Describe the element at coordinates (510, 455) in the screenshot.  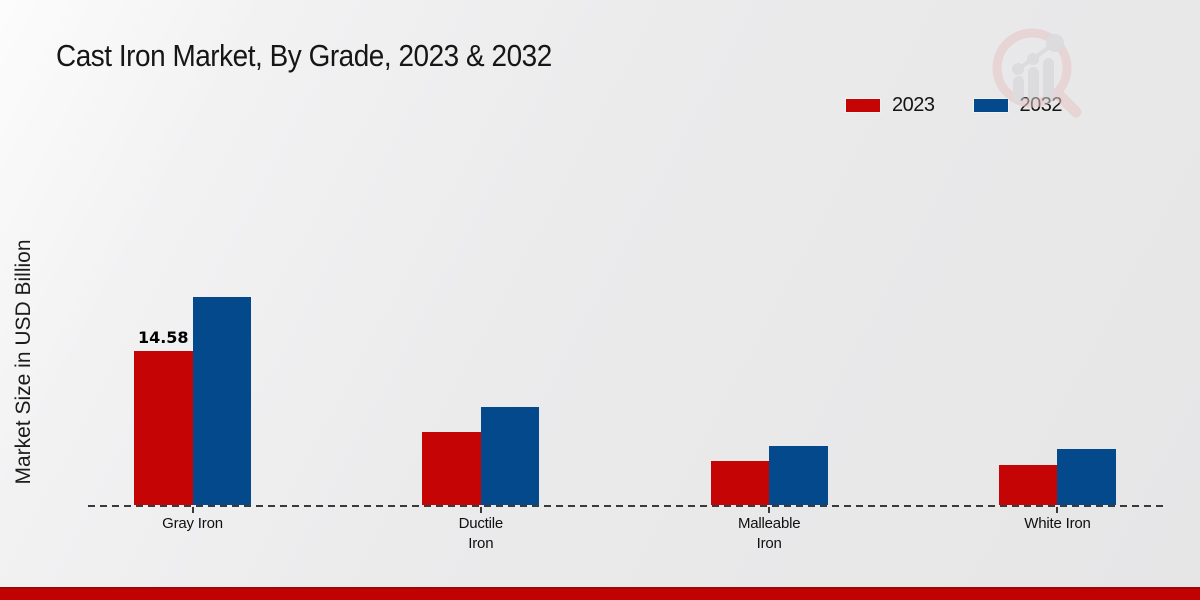
I see `bar-2032-ductile-iron` at that location.